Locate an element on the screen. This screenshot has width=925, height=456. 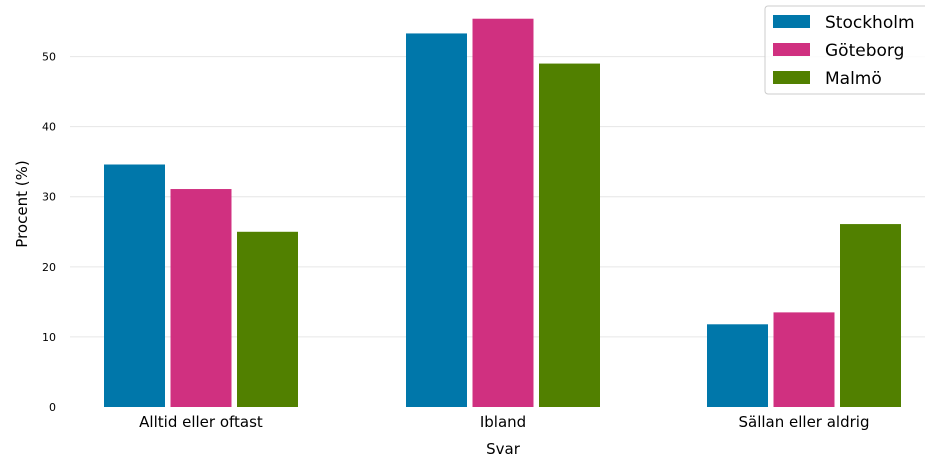
bar-malm--2 is located at coordinates (569, 235).